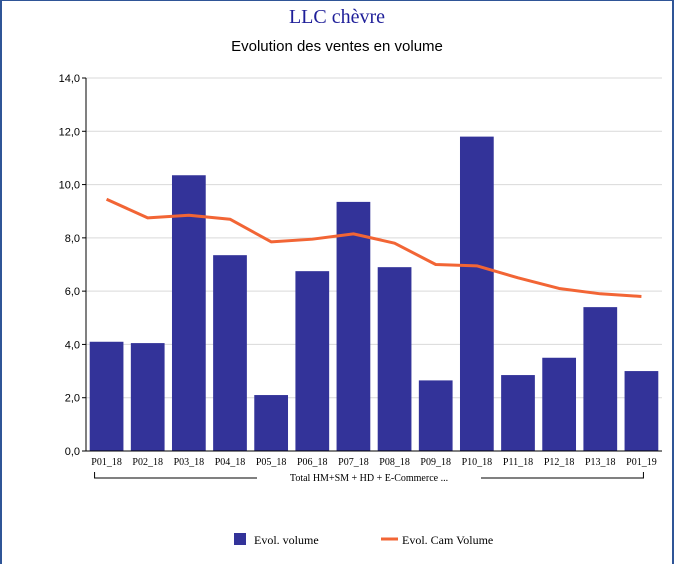 The height and width of the screenshot is (565, 674). Describe the element at coordinates (312, 462) in the screenshot. I see `x-tick-label: P06_18` at that location.